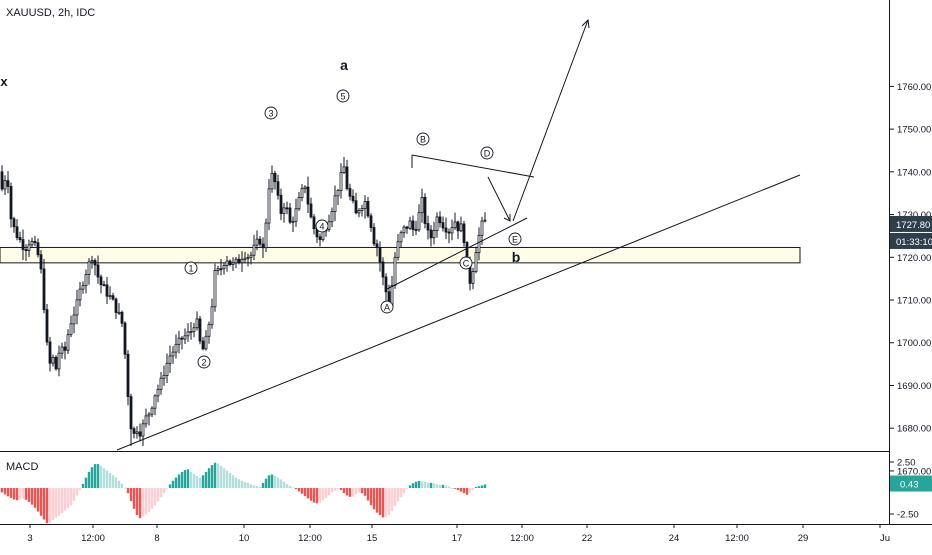  I want to click on price-tick-label: 1690.00, so click(914, 386).